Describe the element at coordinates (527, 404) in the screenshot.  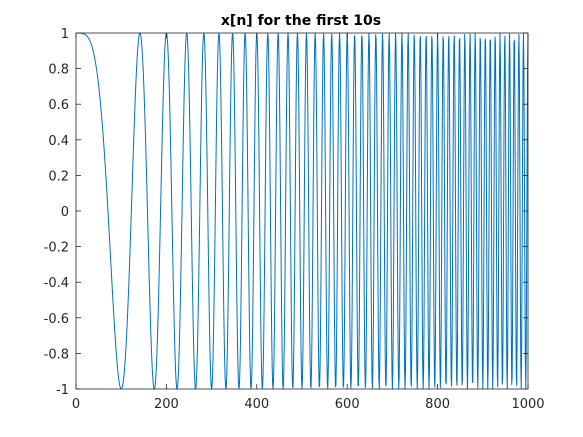
I see `x-tick-label: 1000` at that location.